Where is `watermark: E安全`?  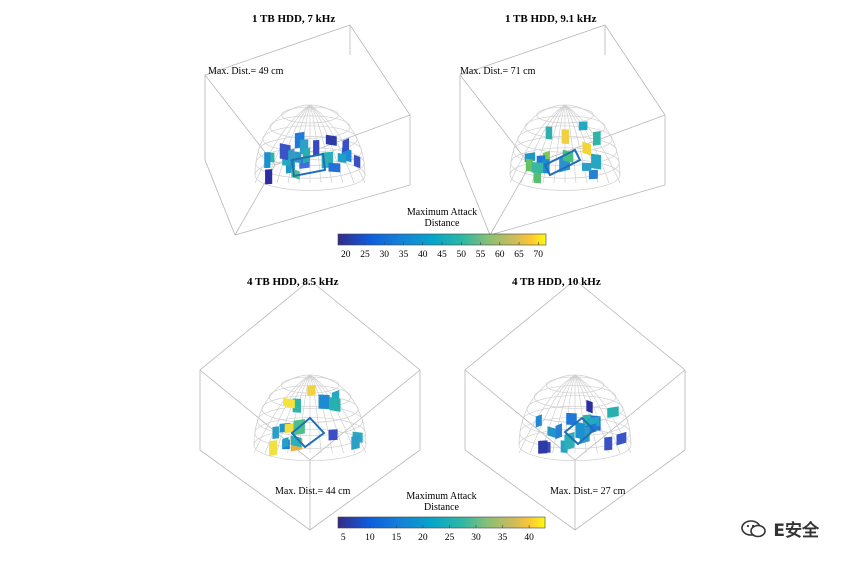 watermark: E安全 is located at coordinates (780, 528).